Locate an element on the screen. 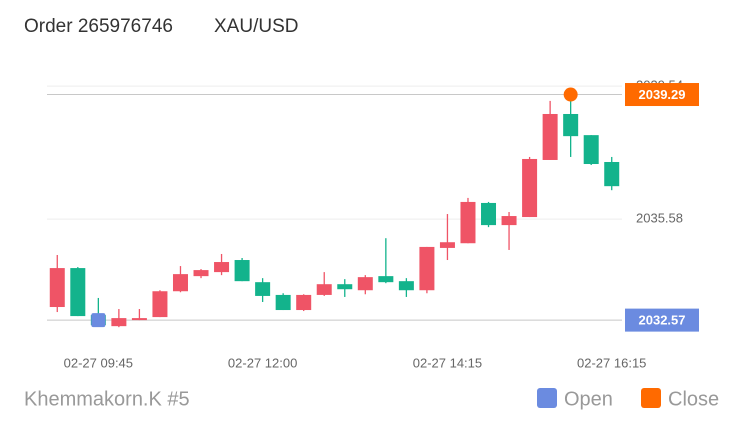 This screenshot has height=427, width=744. symbol: XAU/USD is located at coordinates (256, 26).